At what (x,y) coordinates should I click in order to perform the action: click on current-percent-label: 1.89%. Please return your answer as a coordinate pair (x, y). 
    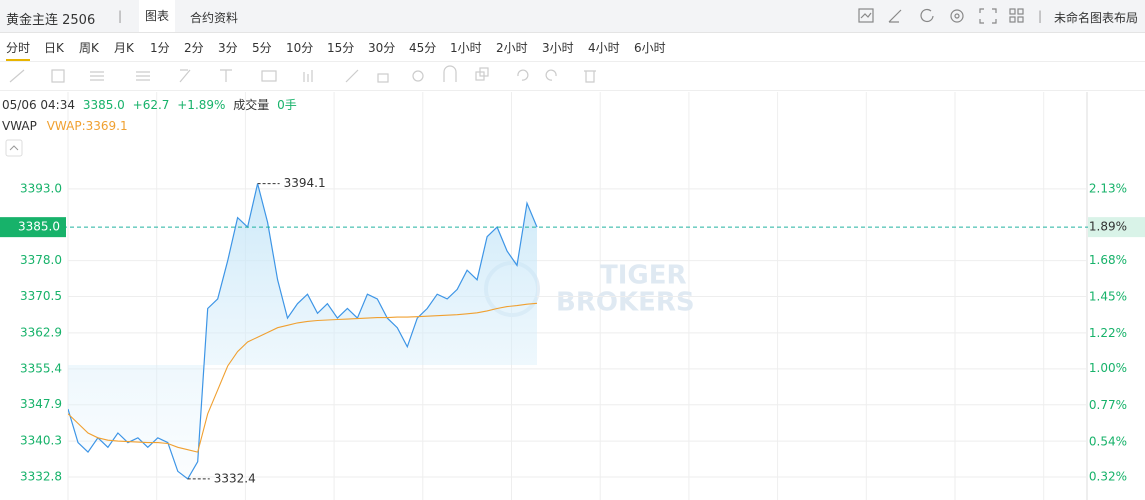
    Looking at the image, I should click on (1108, 227).